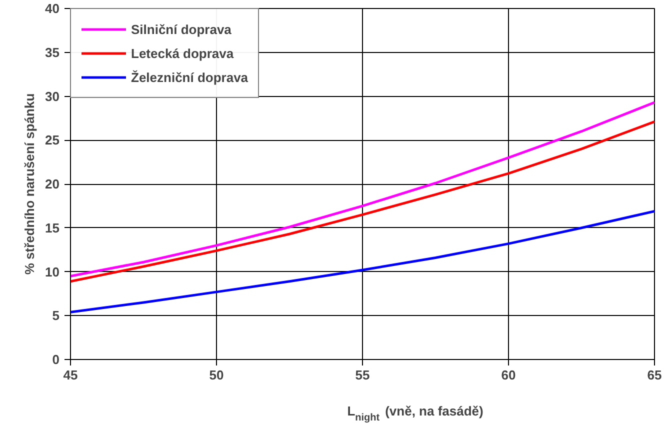  What do you see at coordinates (189, 77) in the screenshot?
I see `legend-label: Železniční doprava` at bounding box center [189, 77].